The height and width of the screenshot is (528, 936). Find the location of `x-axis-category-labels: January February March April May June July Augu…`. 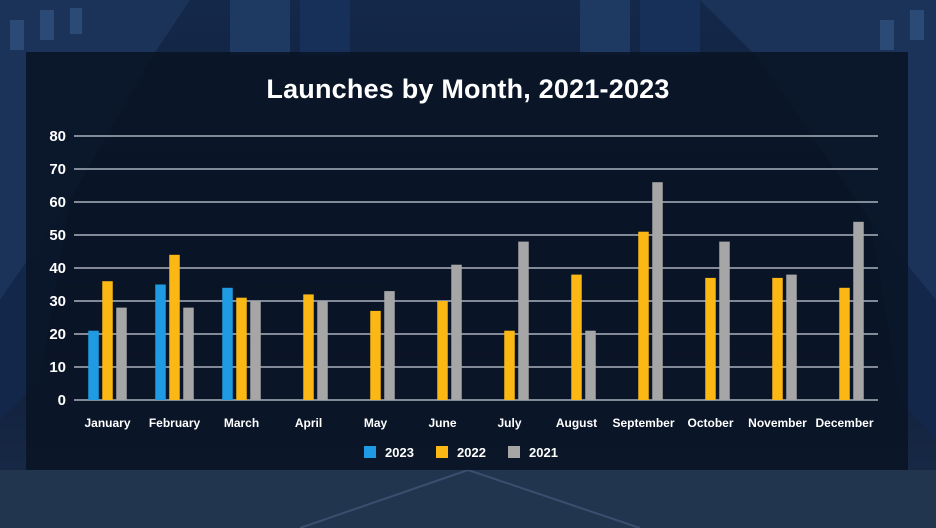

x-axis-category-labels: January February March April May June July Augu… is located at coordinates (478, 423).